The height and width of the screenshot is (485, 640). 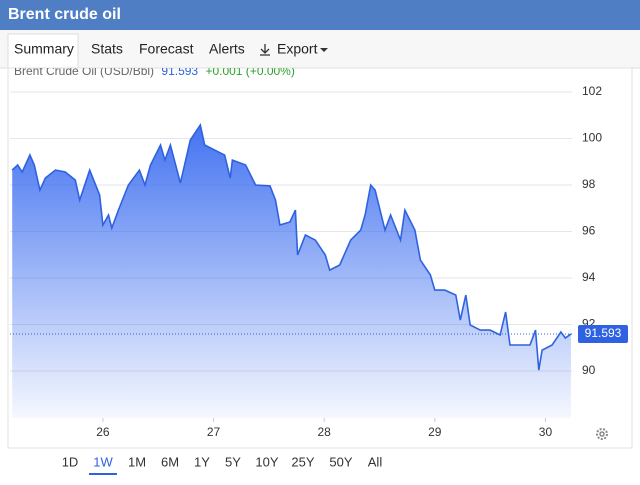 What do you see at coordinates (340, 461) in the screenshot?
I see `range-button: 50Y` at bounding box center [340, 461].